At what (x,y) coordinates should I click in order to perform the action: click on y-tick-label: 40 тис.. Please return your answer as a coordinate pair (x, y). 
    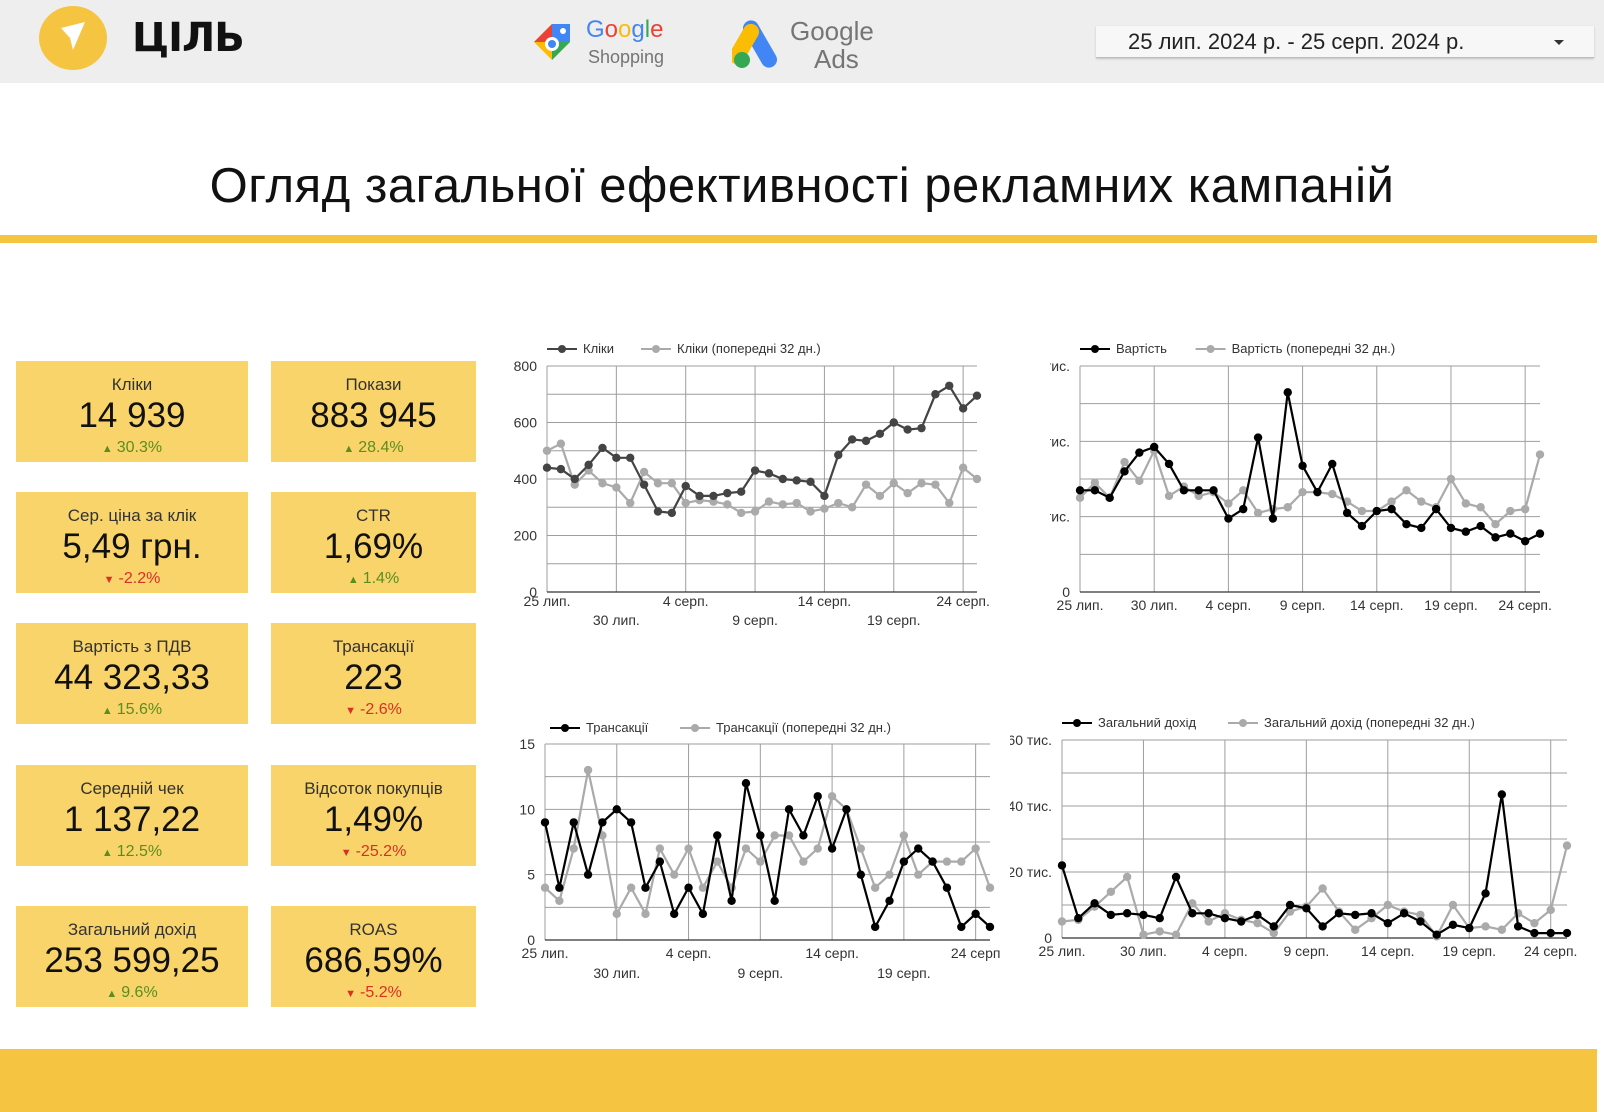
    Looking at the image, I should click on (1031, 806).